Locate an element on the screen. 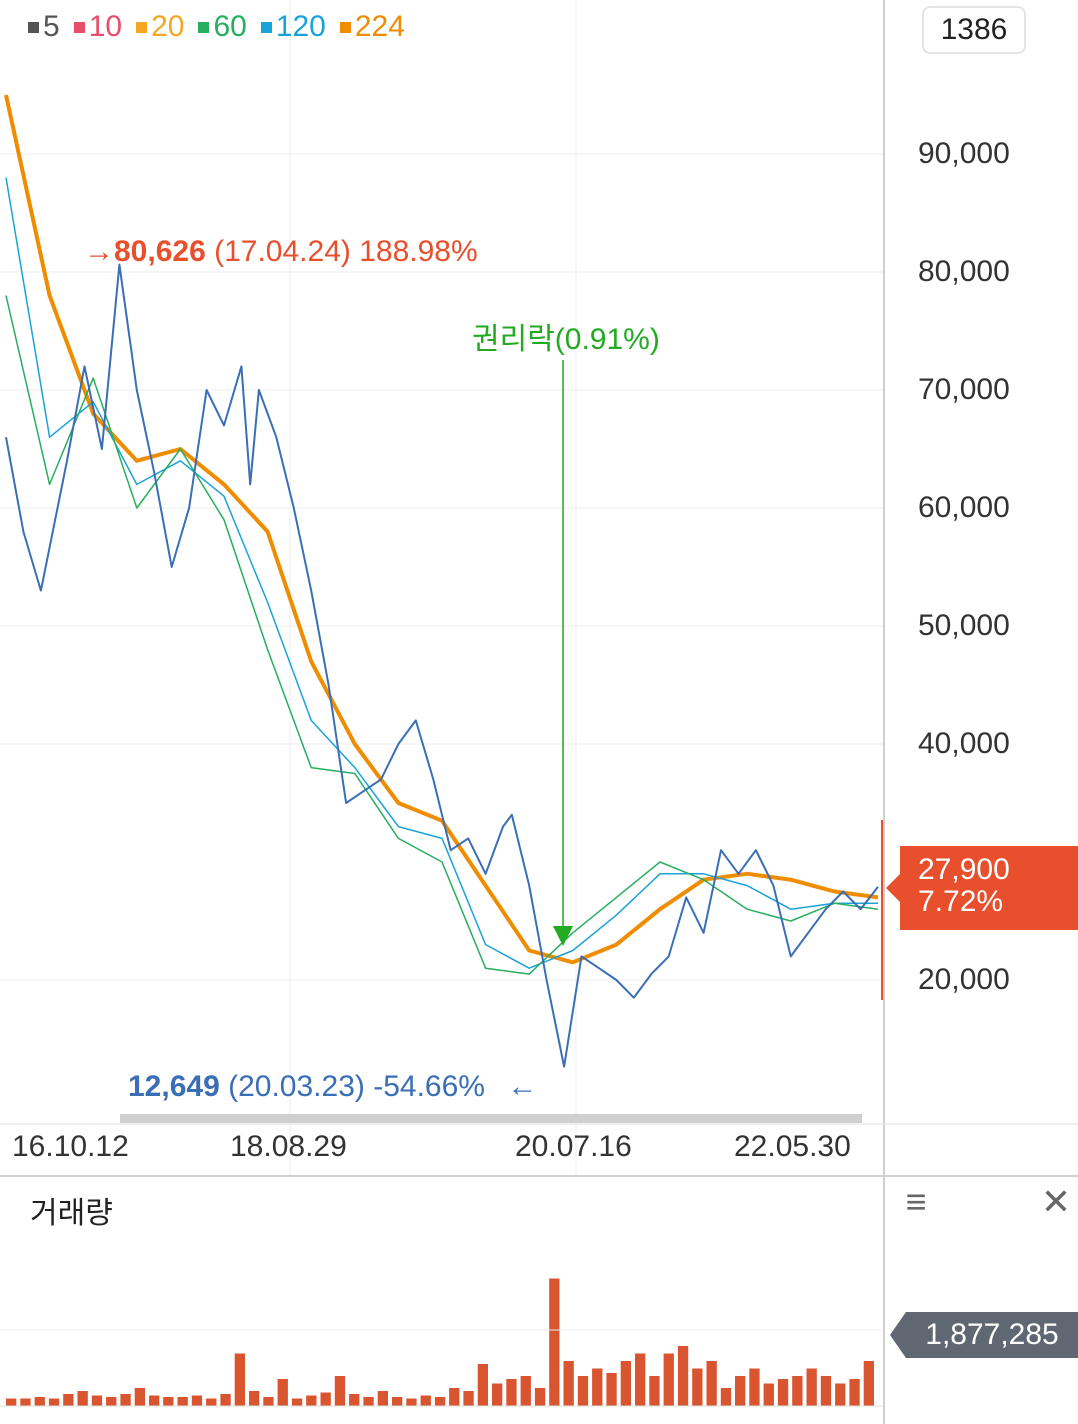 The image size is (1078, 1424). legend-label: 10 is located at coordinates (105, 26).